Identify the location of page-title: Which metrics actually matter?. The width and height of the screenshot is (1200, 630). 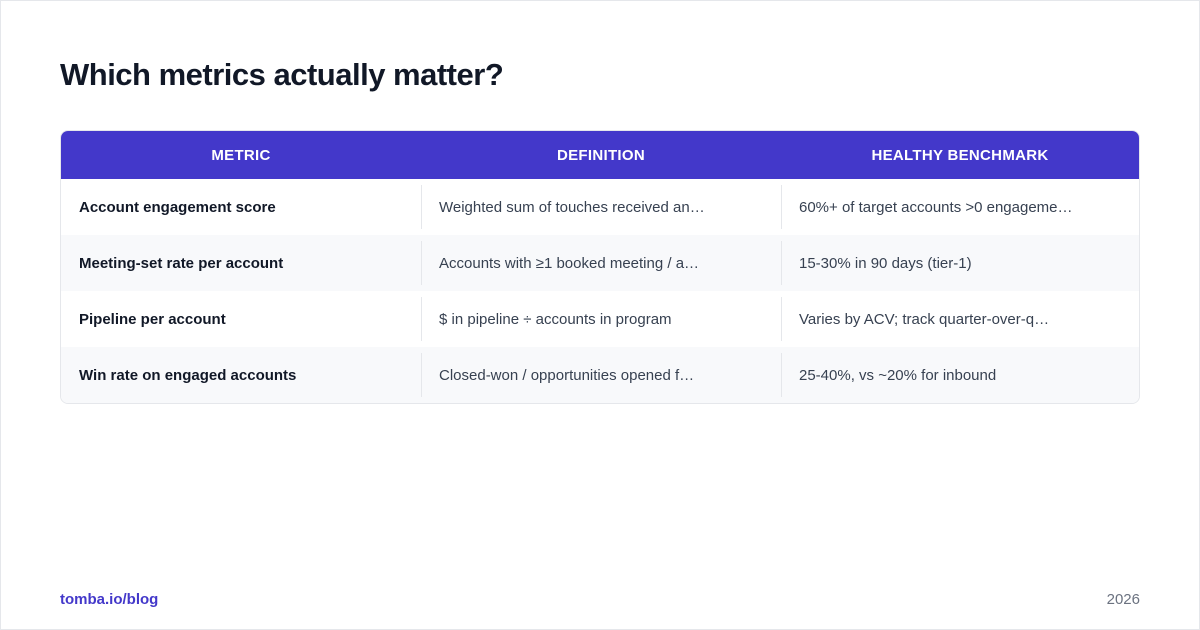
(282, 74).